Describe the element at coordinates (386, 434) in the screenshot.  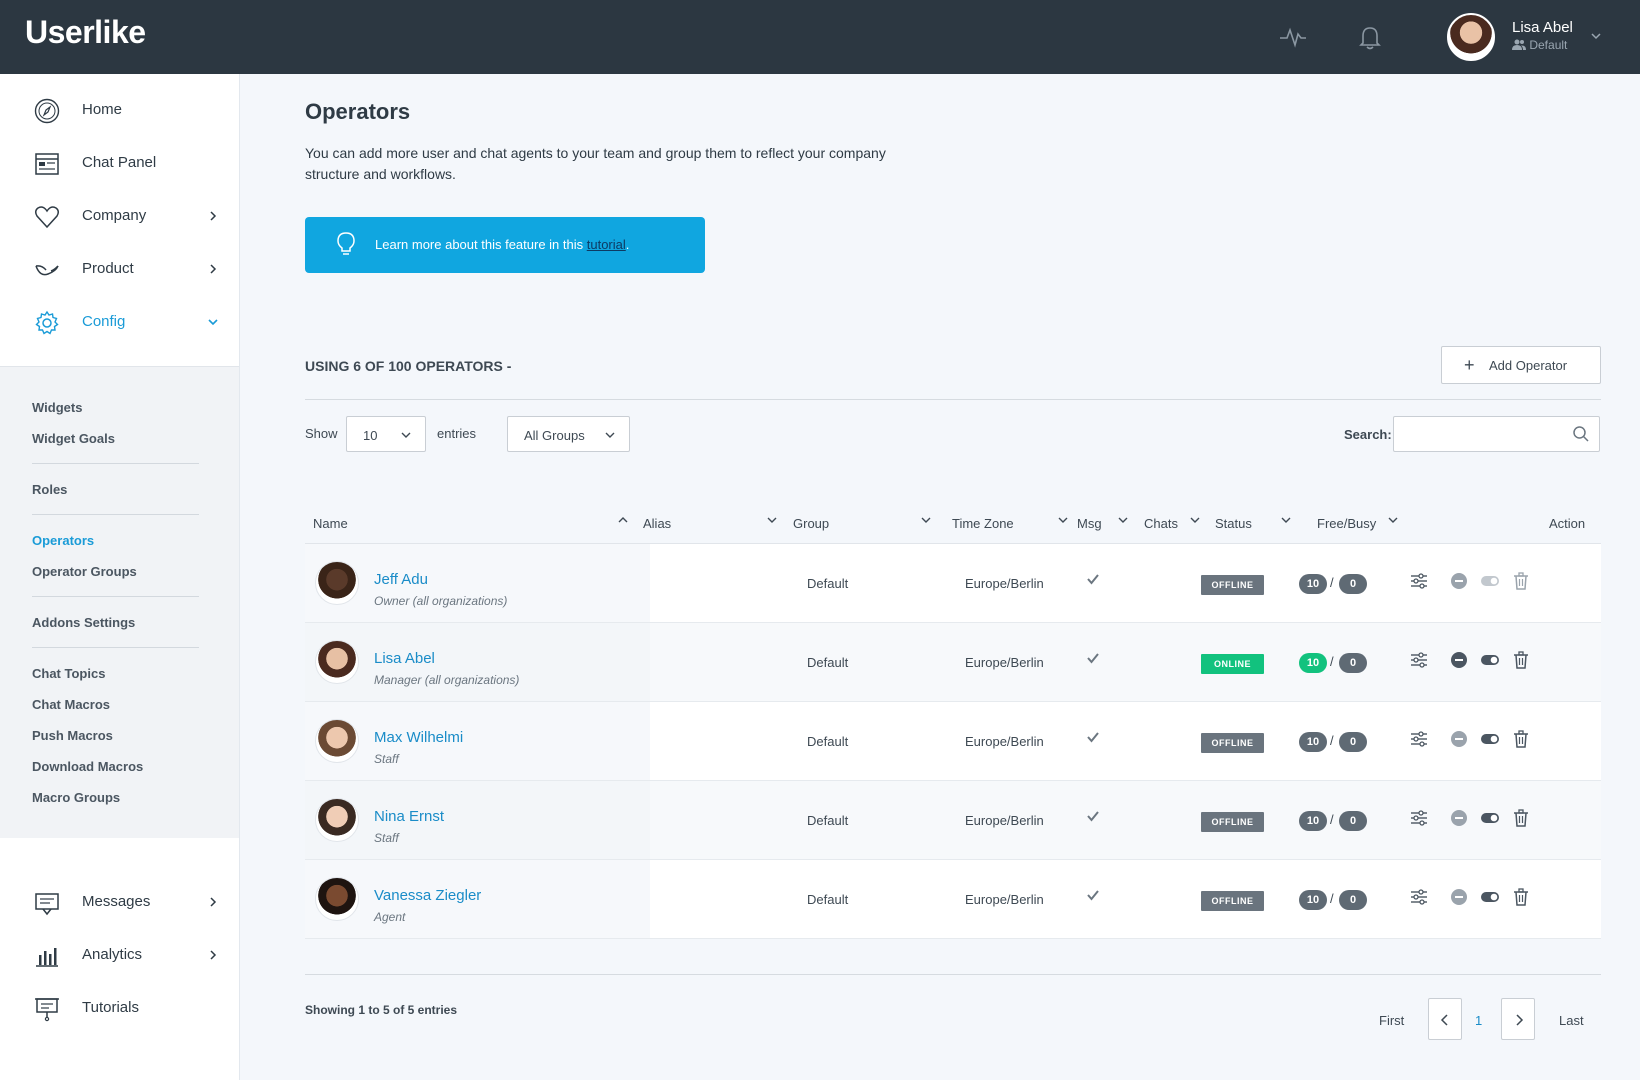
I see `entries-select: 10` at that location.